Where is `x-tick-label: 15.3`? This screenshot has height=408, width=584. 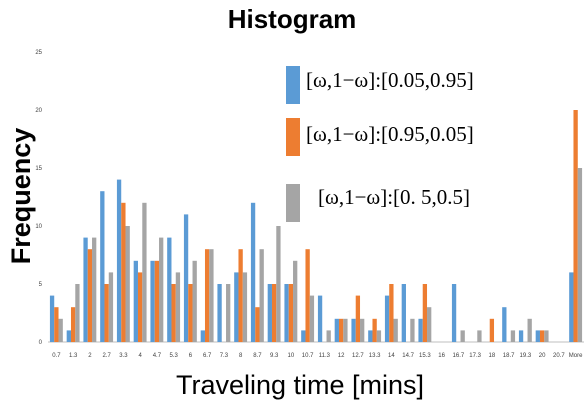 x-tick-label: 15.3 is located at coordinates (425, 356).